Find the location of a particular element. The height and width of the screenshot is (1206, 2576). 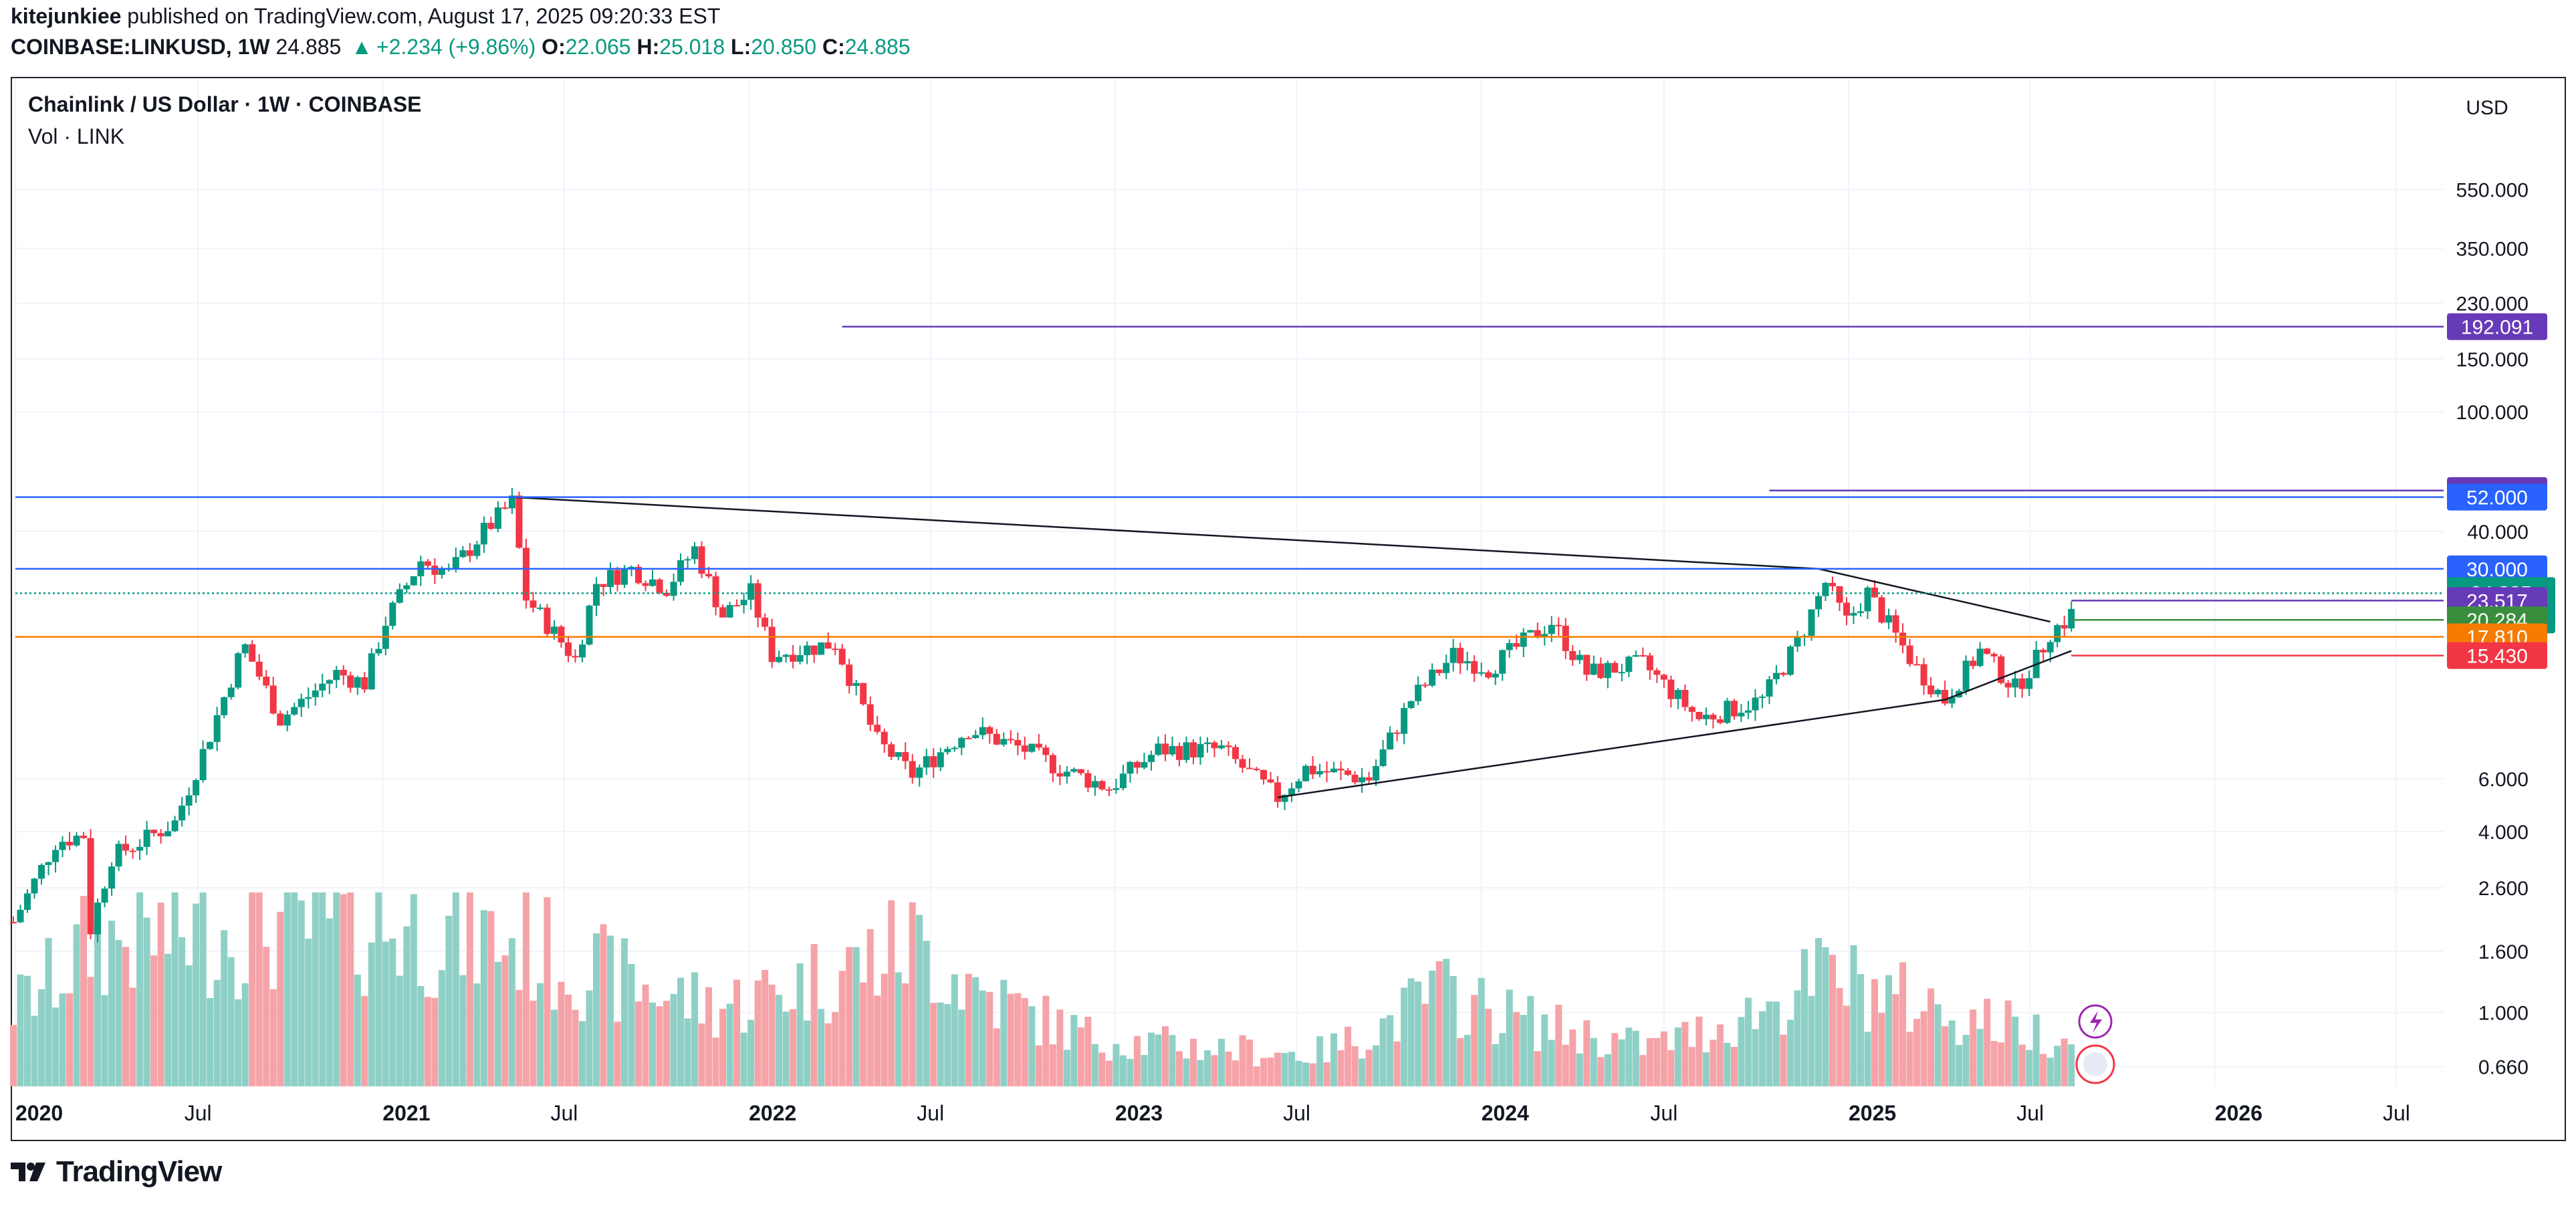

tradingview-logo: TradingView is located at coordinates (116, 1172).